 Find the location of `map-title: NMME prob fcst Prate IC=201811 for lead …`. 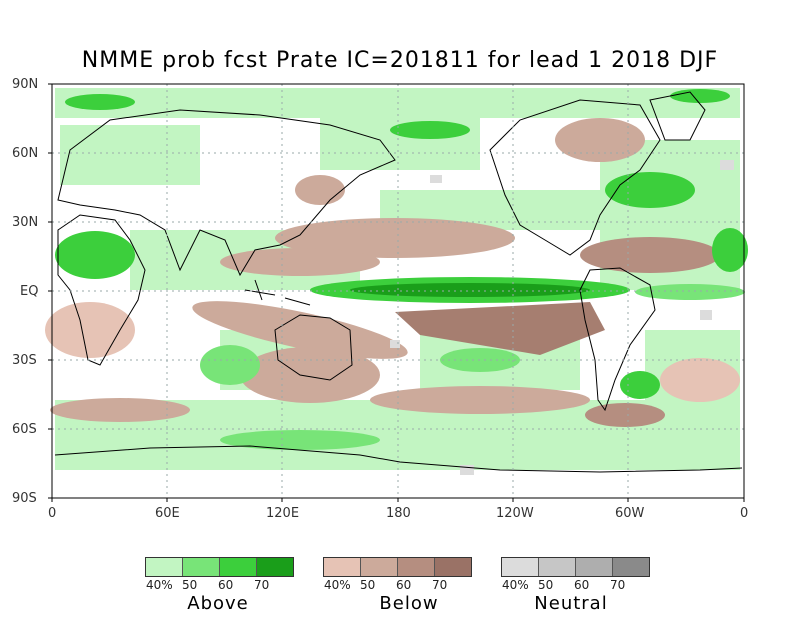

map-title: NMME prob fcst Prate IC=201811 for lead … is located at coordinates (400, 60).